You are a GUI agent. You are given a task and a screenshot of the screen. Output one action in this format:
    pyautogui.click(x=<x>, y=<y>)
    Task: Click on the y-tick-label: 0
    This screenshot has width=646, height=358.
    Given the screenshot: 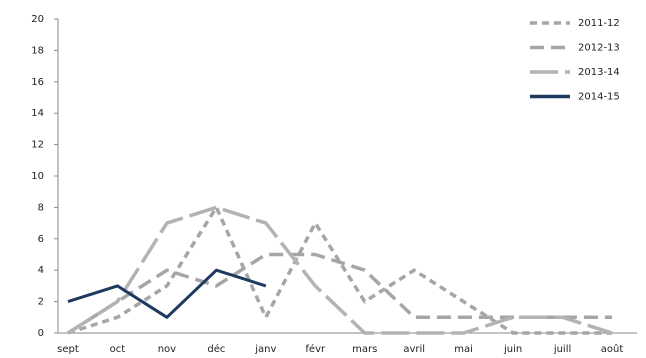 What is the action you would take?
    pyautogui.click(x=41, y=333)
    